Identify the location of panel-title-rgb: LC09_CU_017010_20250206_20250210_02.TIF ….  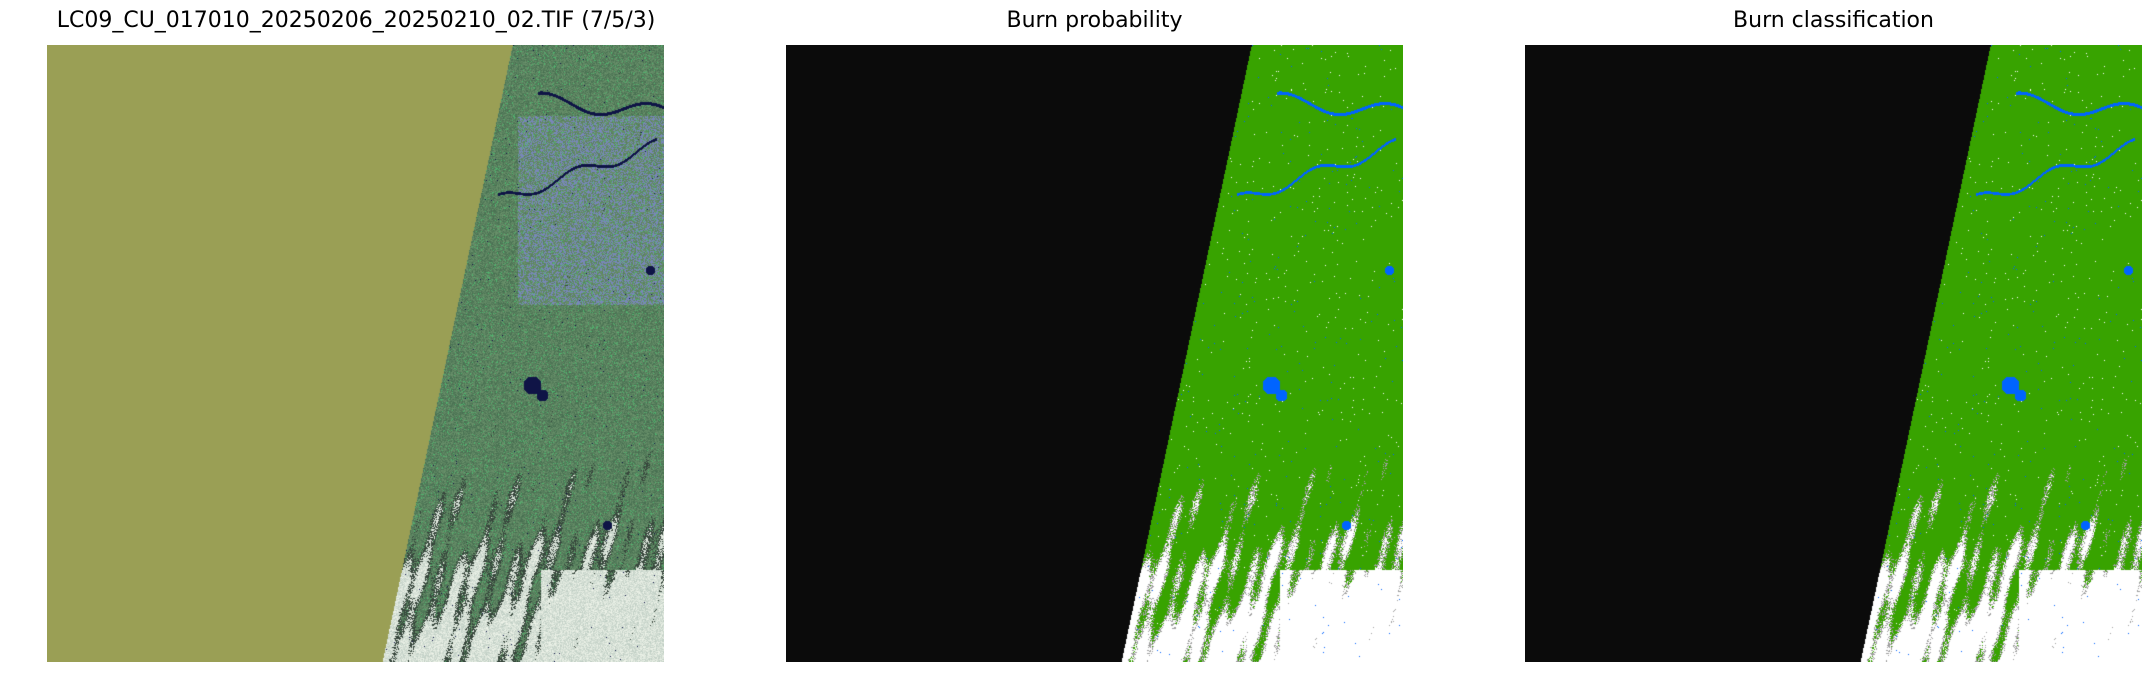
(356, 20).